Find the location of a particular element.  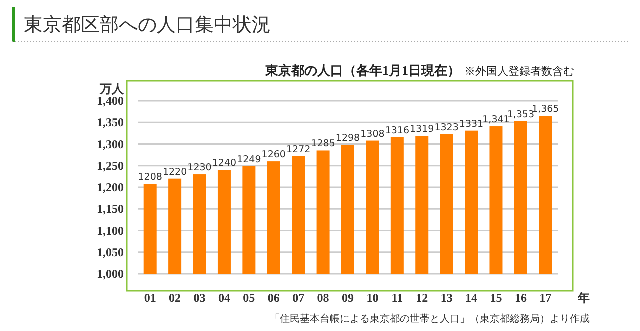

y-tick-label: 1,050 is located at coordinates (110, 252).